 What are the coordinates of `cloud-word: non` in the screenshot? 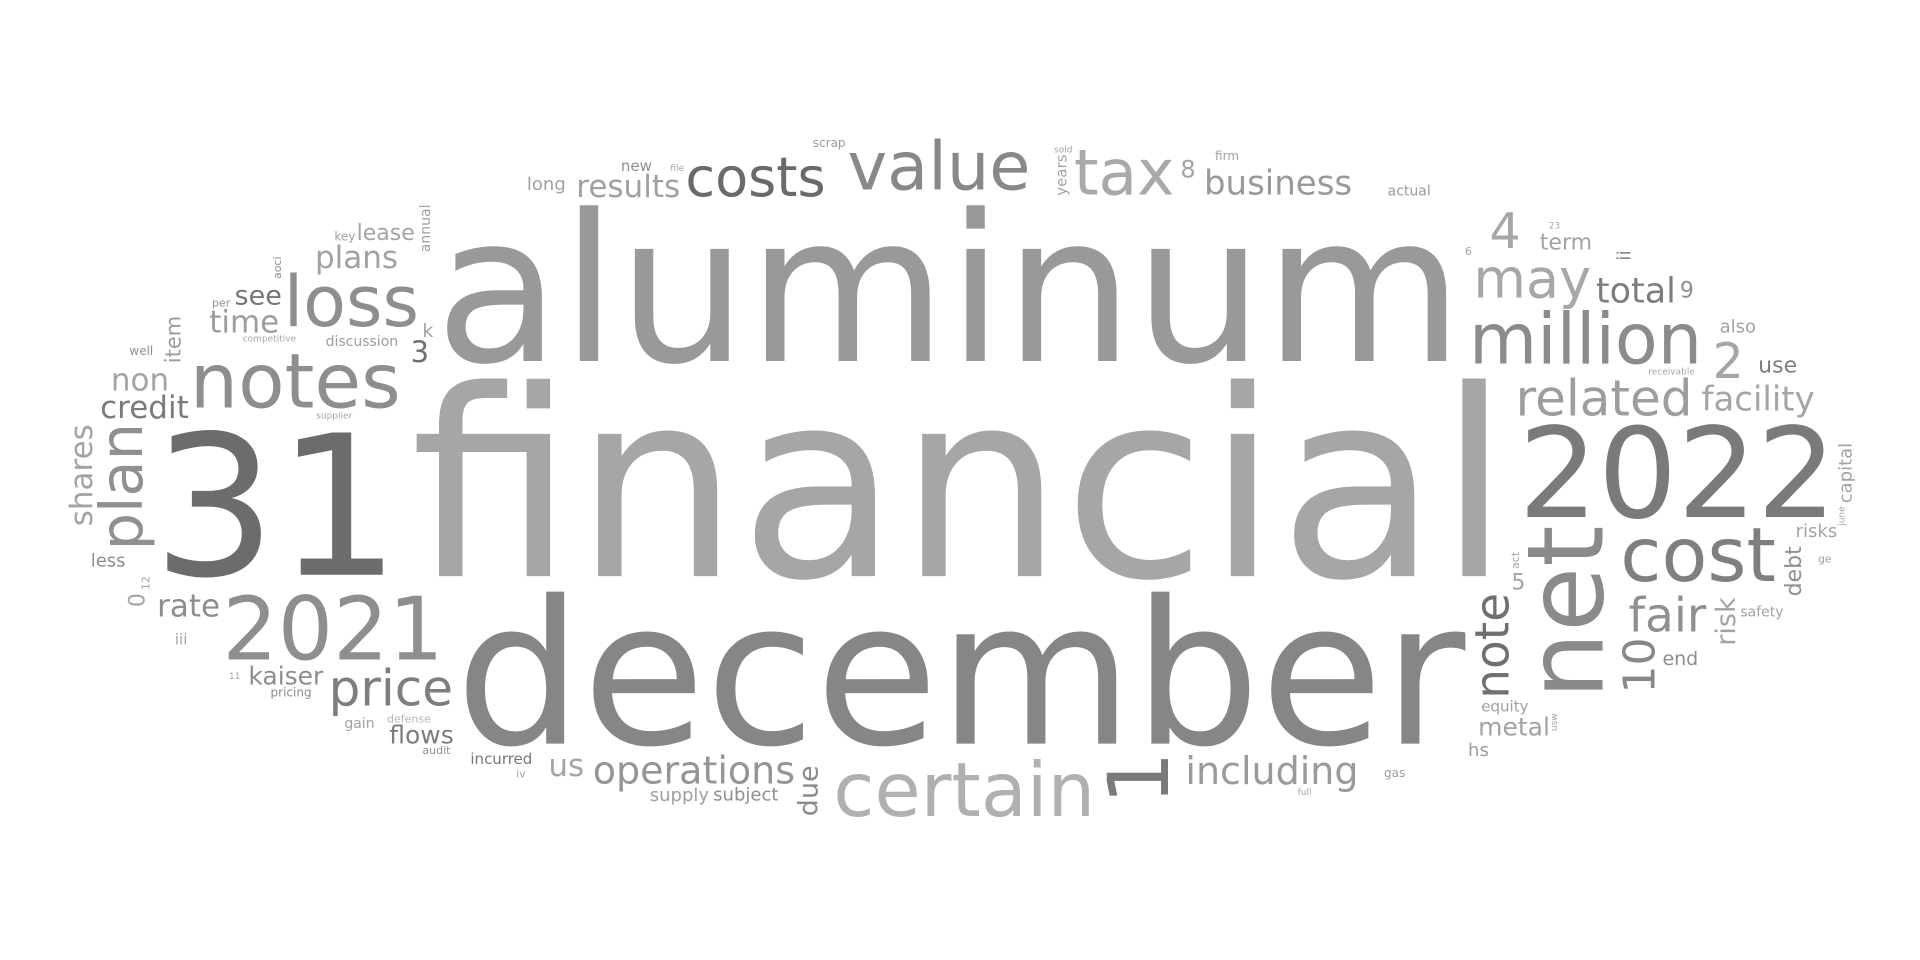 It's located at (140, 380).